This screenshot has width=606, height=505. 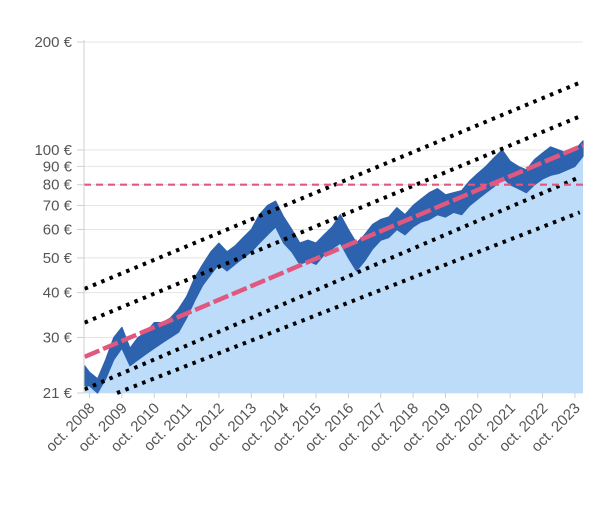 What do you see at coordinates (58, 337) in the screenshot?
I see `y-tick-label-1: 30 €` at bounding box center [58, 337].